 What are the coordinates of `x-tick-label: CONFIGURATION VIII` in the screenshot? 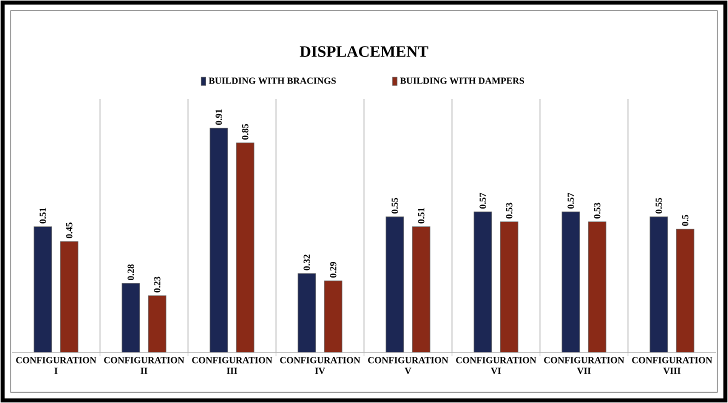 It's located at (672, 365).